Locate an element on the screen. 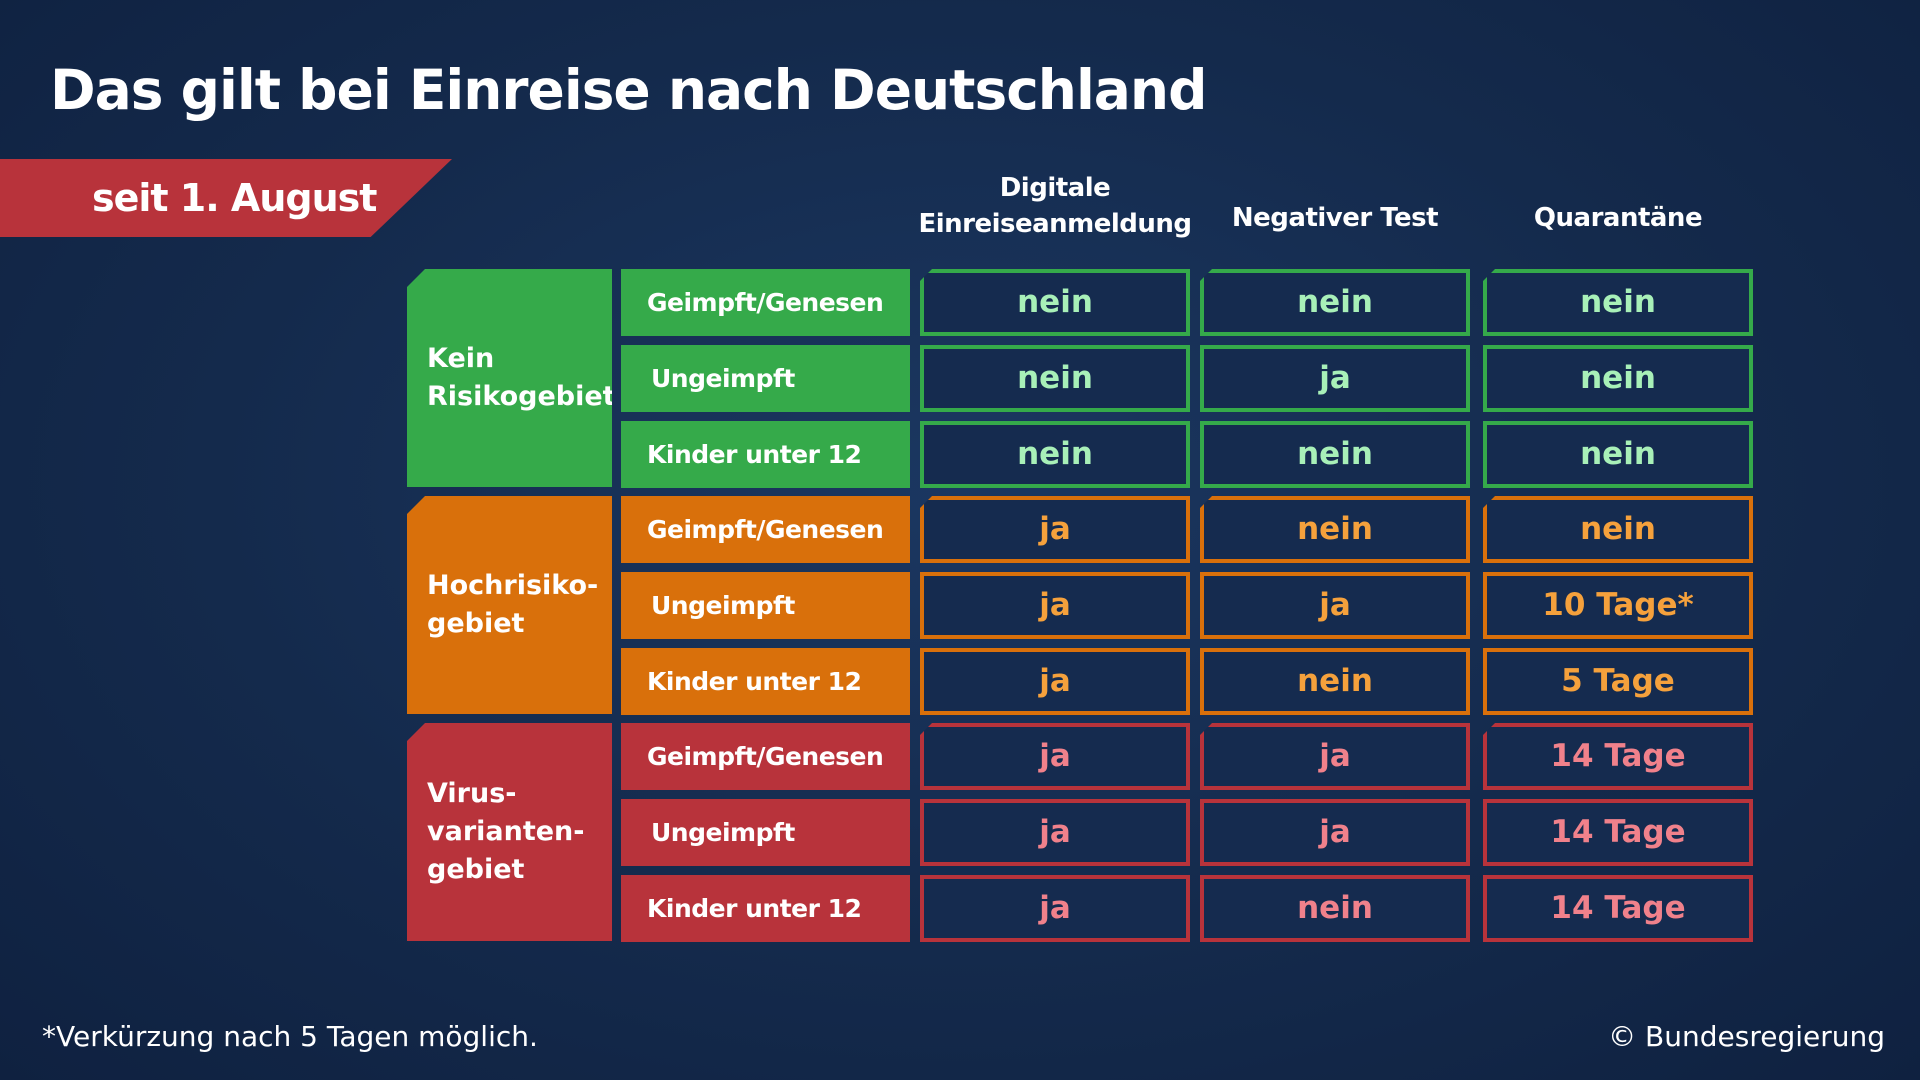 The height and width of the screenshot is (1080, 1920). date-banner: seit 1. August is located at coordinates (226, 198).